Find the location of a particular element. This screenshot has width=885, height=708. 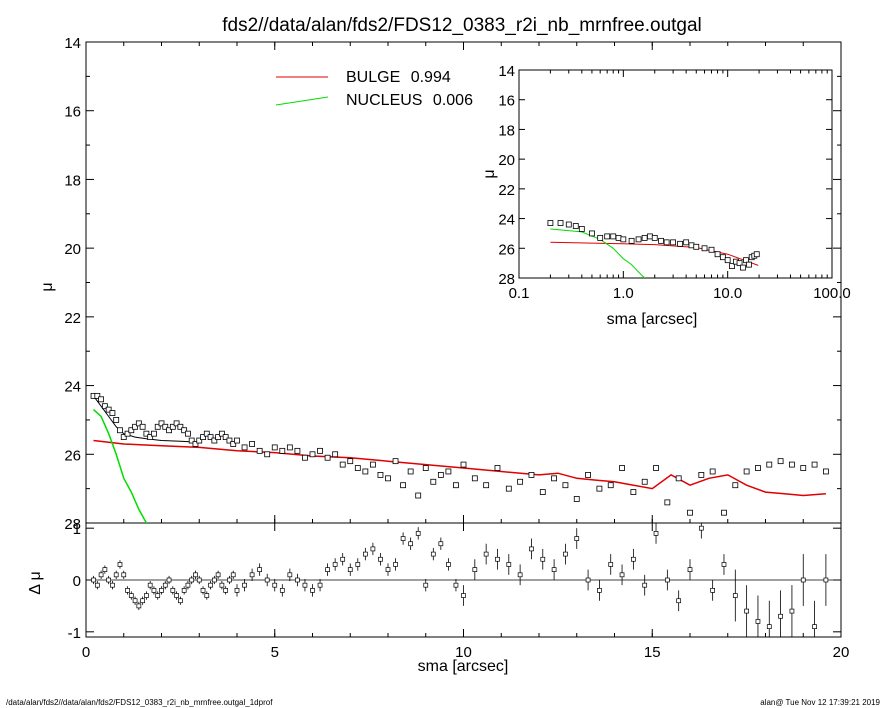

residual-xlabel: sma [arcsec] is located at coordinates (463, 666).